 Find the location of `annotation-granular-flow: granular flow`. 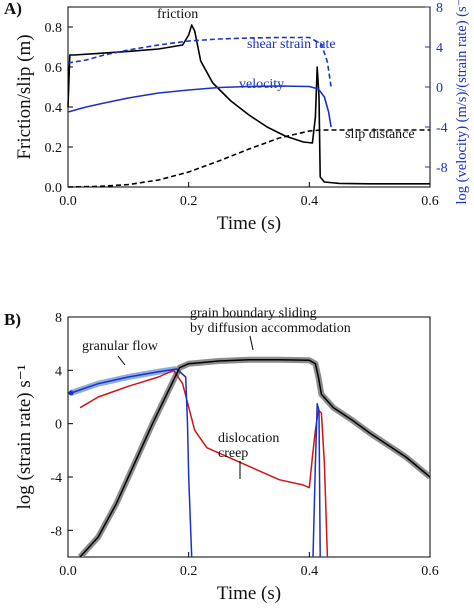

annotation-granular-flow: granular flow is located at coordinates (120, 352).